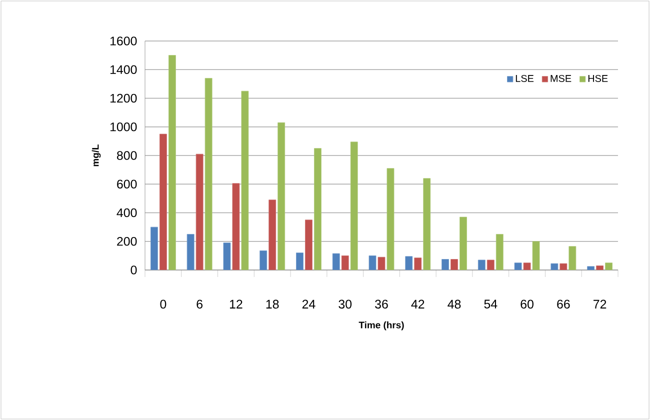 Image resolution: width=650 pixels, height=420 pixels. Describe the element at coordinates (123, 41) in the screenshot. I see `y-tick-label: 1600` at that location.